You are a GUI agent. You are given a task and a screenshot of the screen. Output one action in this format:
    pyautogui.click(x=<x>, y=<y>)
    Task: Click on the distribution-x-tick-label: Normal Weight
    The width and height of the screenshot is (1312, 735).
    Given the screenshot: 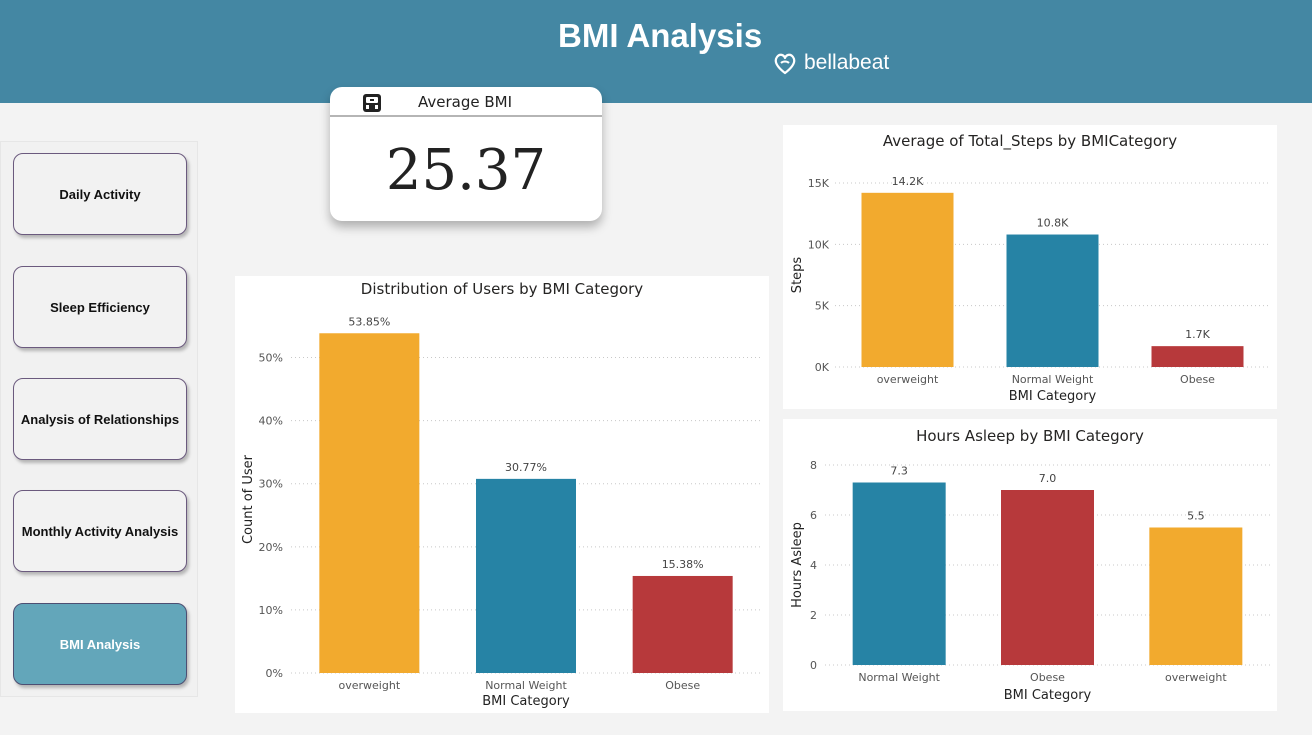 What is the action you would take?
    pyautogui.click(x=526, y=685)
    